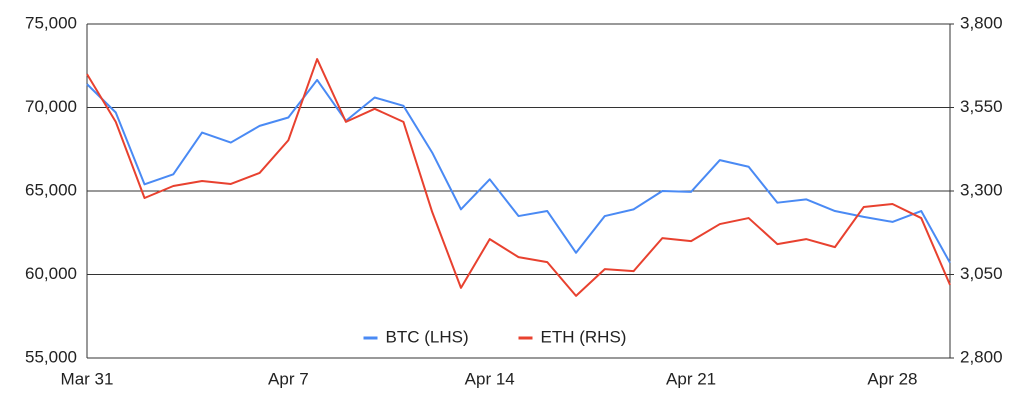  What do you see at coordinates (981, 189) in the screenshot?
I see `y2-tick-label: 3,300` at bounding box center [981, 189].